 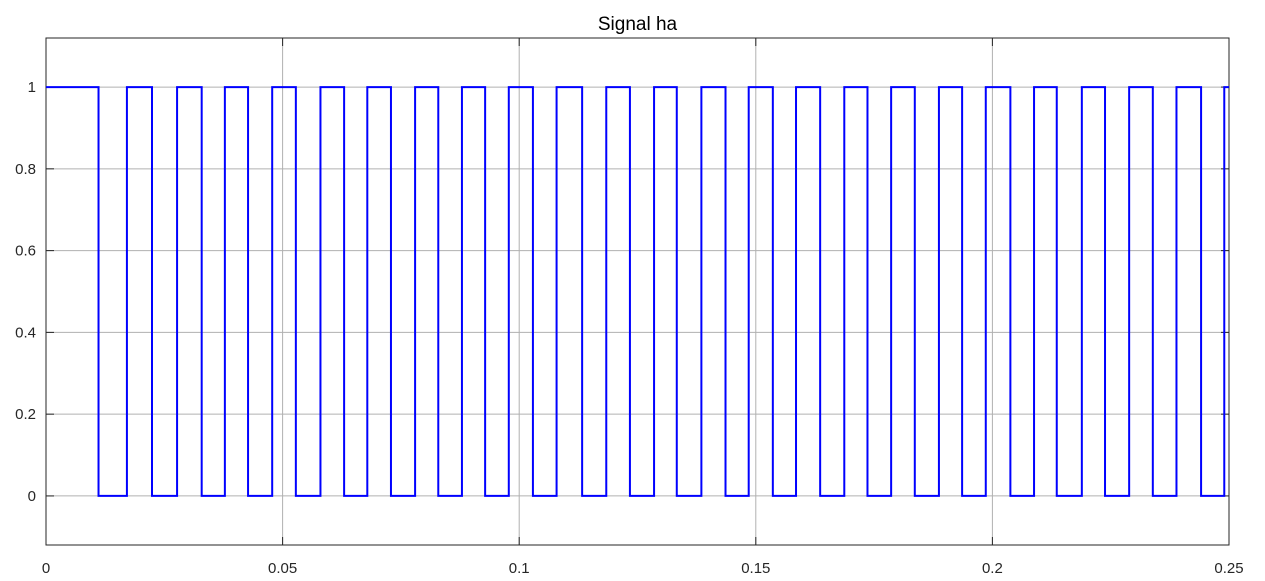 I want to click on y-tick-label: 0.8, so click(x=25, y=169).